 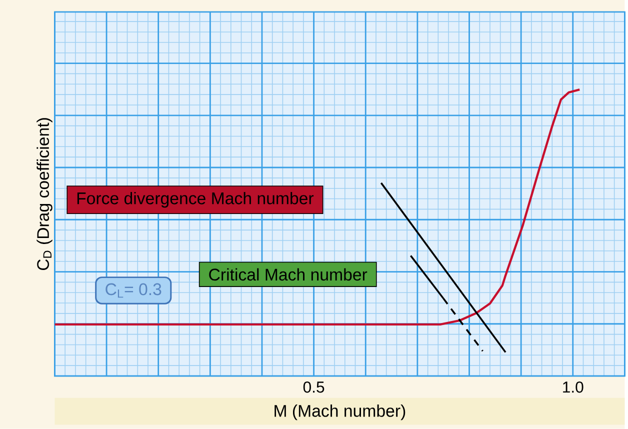 What do you see at coordinates (44, 194) in the screenshot?
I see `y-axis-title: C$_{D}$ (Drag coefficient)` at bounding box center [44, 194].